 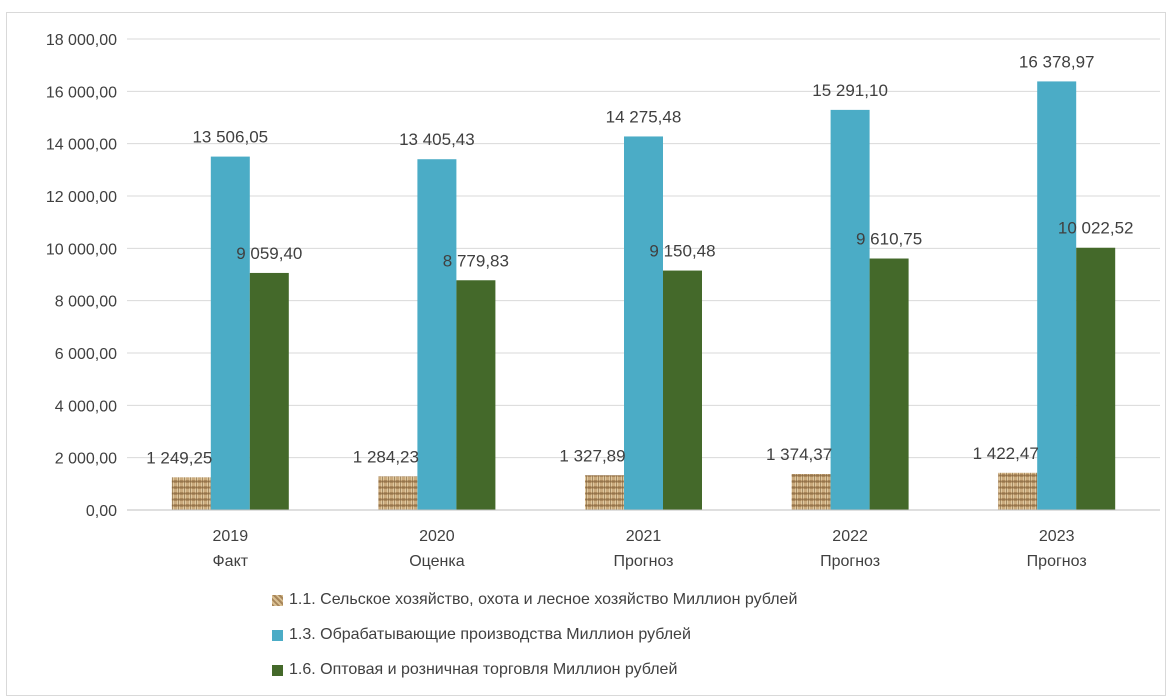 What do you see at coordinates (81, 92) in the screenshot?
I see `y-tick-label: 16 000,00` at bounding box center [81, 92].